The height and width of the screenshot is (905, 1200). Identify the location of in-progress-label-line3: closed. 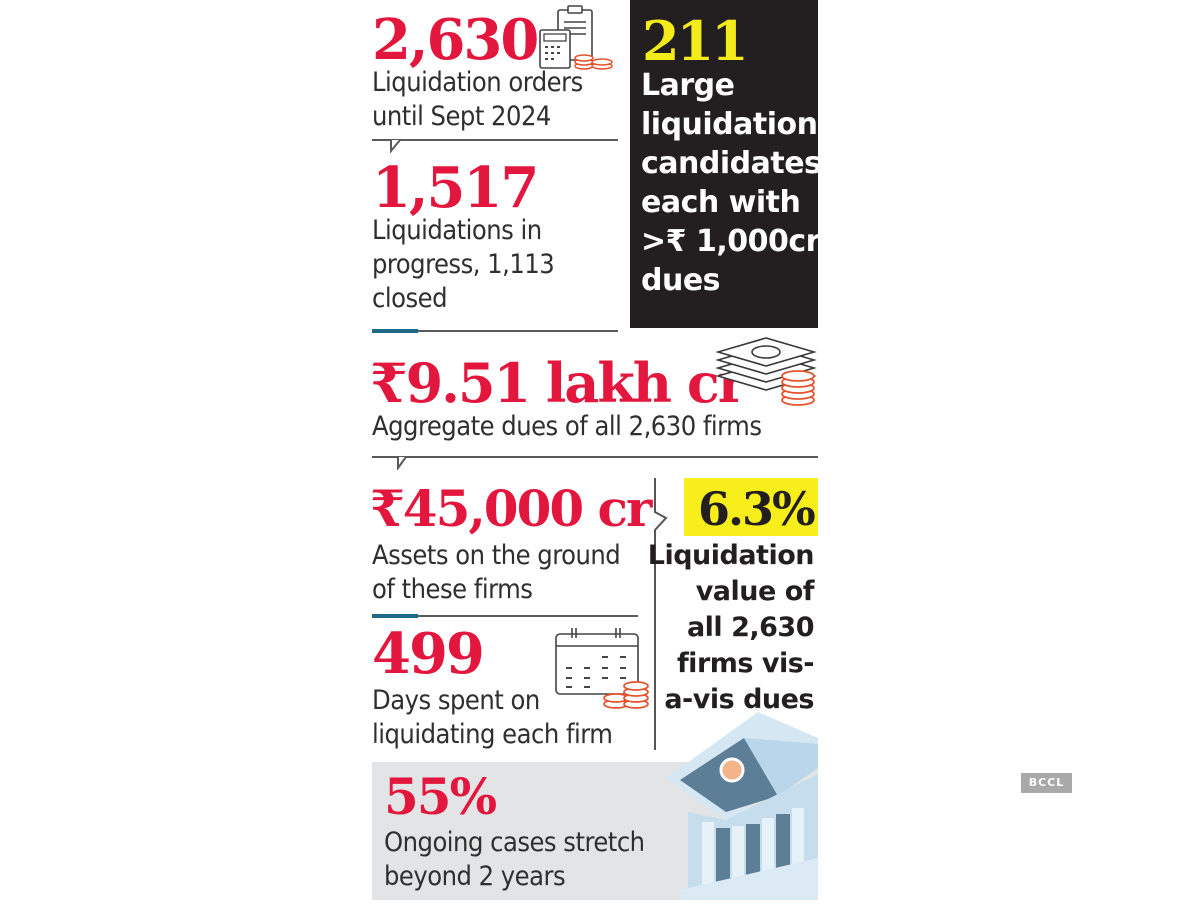
(410, 298).